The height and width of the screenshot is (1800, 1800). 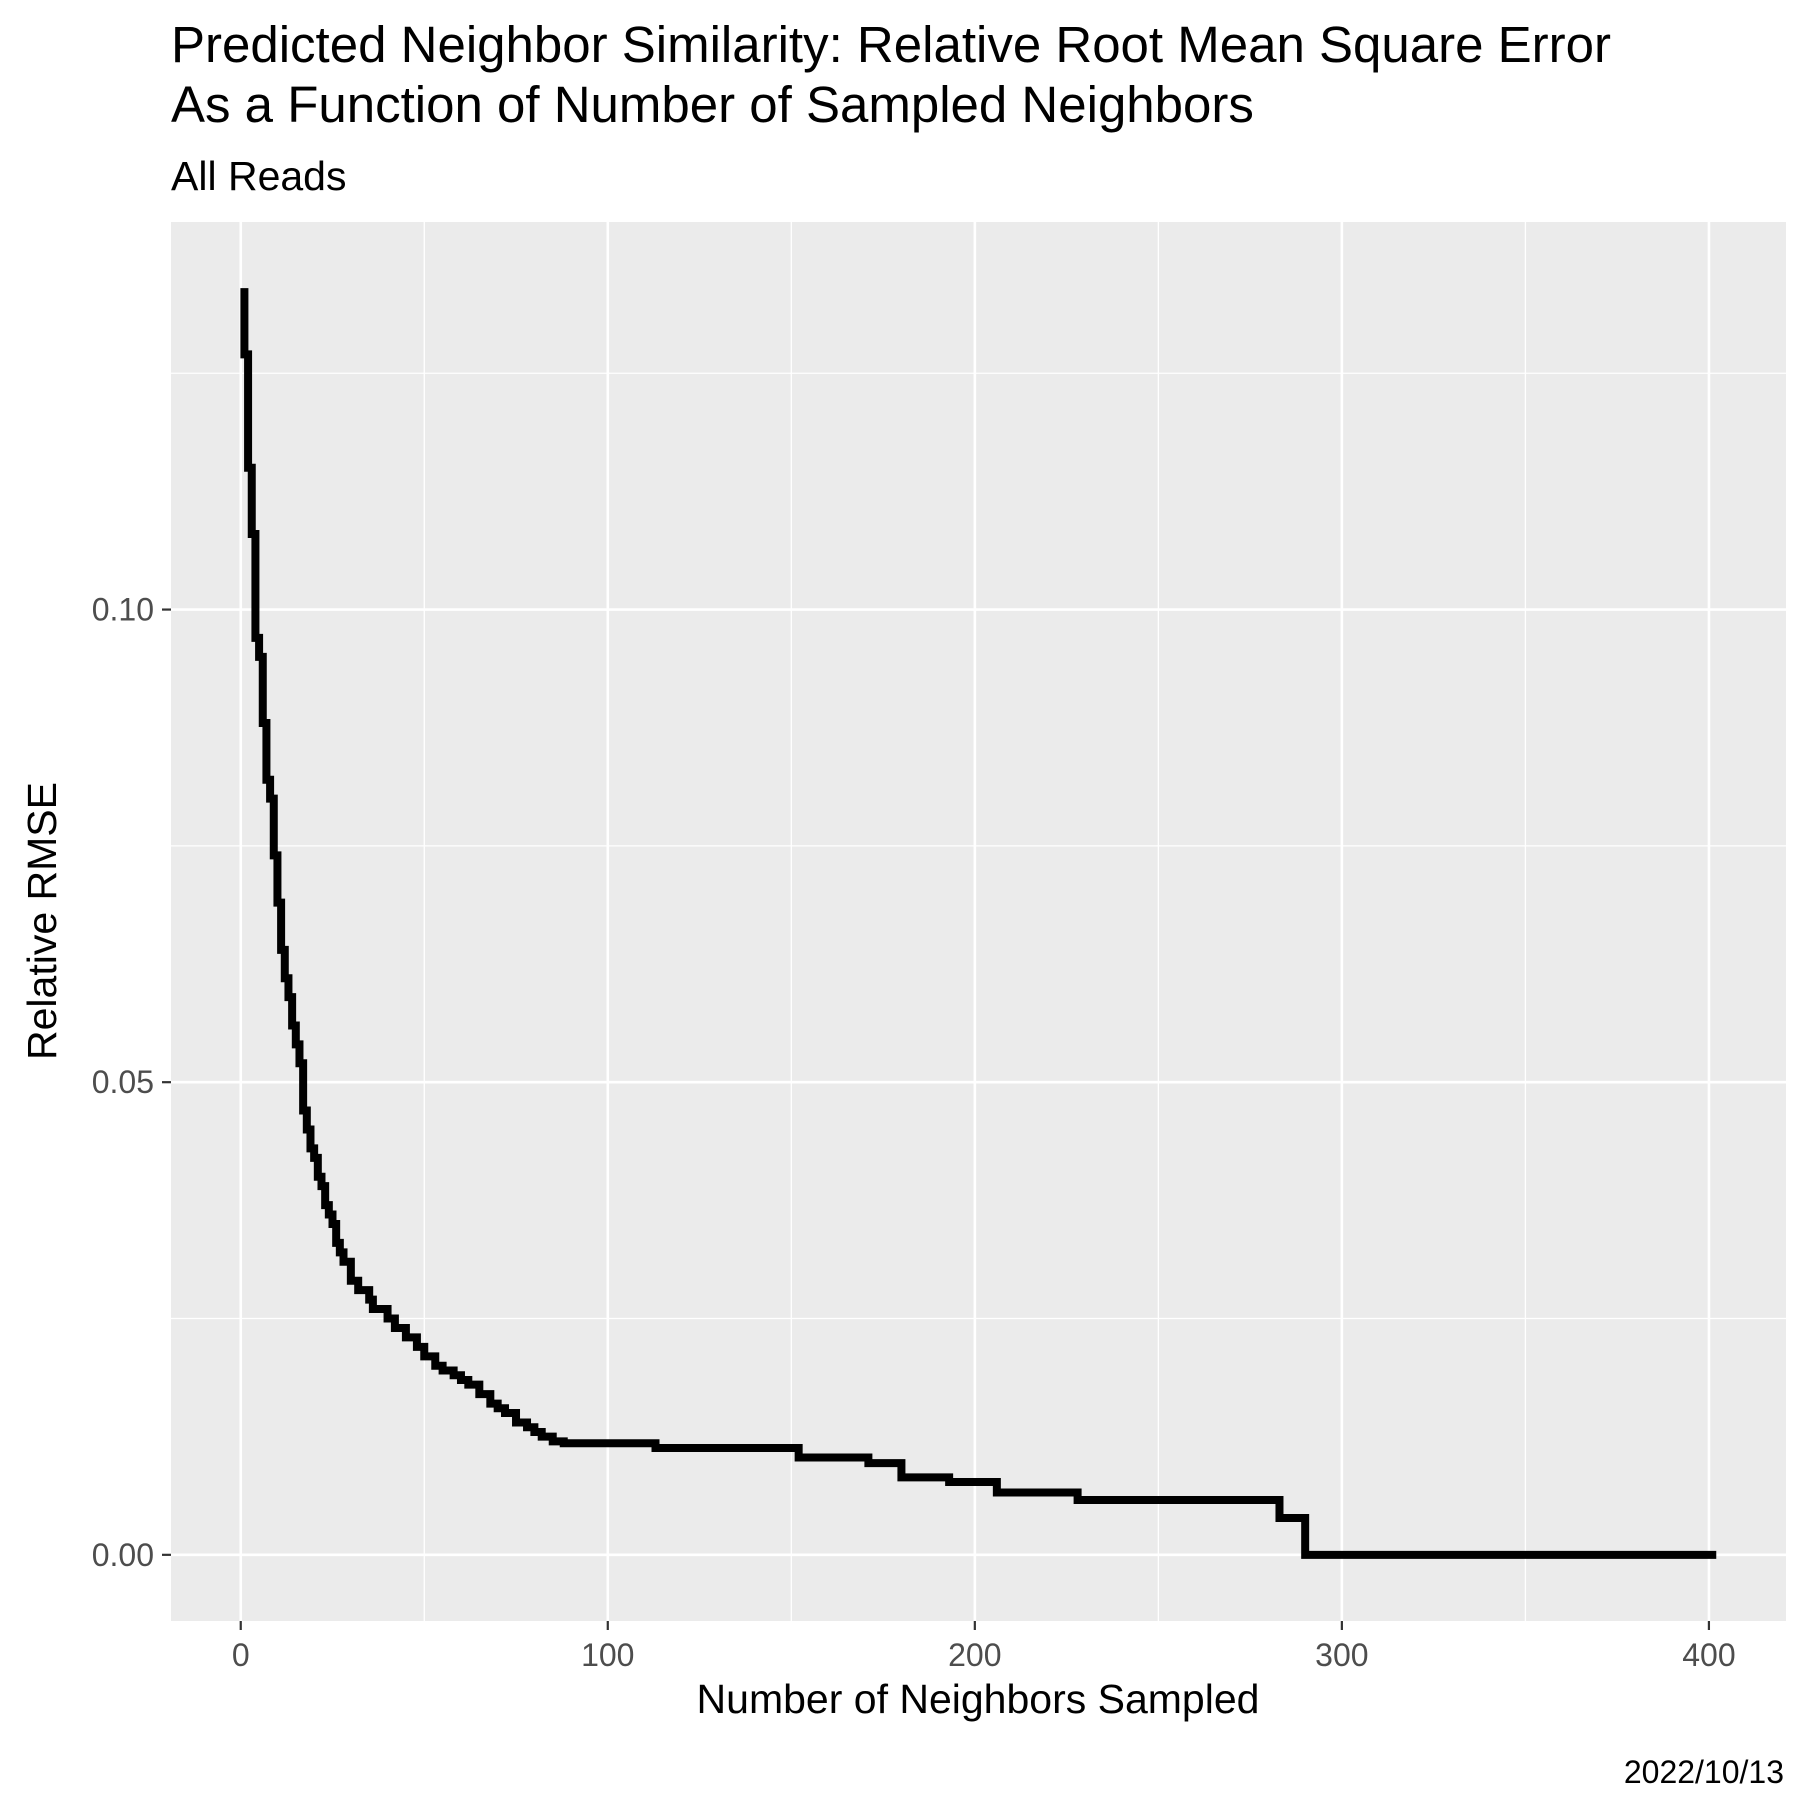 What do you see at coordinates (607, 1655) in the screenshot?
I see `x-tick-label: 100` at bounding box center [607, 1655].